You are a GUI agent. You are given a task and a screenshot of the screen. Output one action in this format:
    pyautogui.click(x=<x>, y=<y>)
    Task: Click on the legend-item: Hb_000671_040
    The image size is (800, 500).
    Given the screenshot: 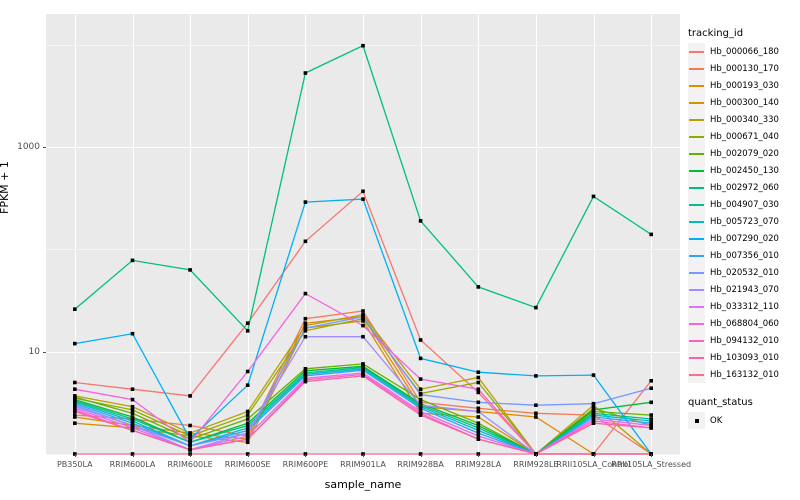 What is the action you would take?
    pyautogui.click(x=744, y=136)
    